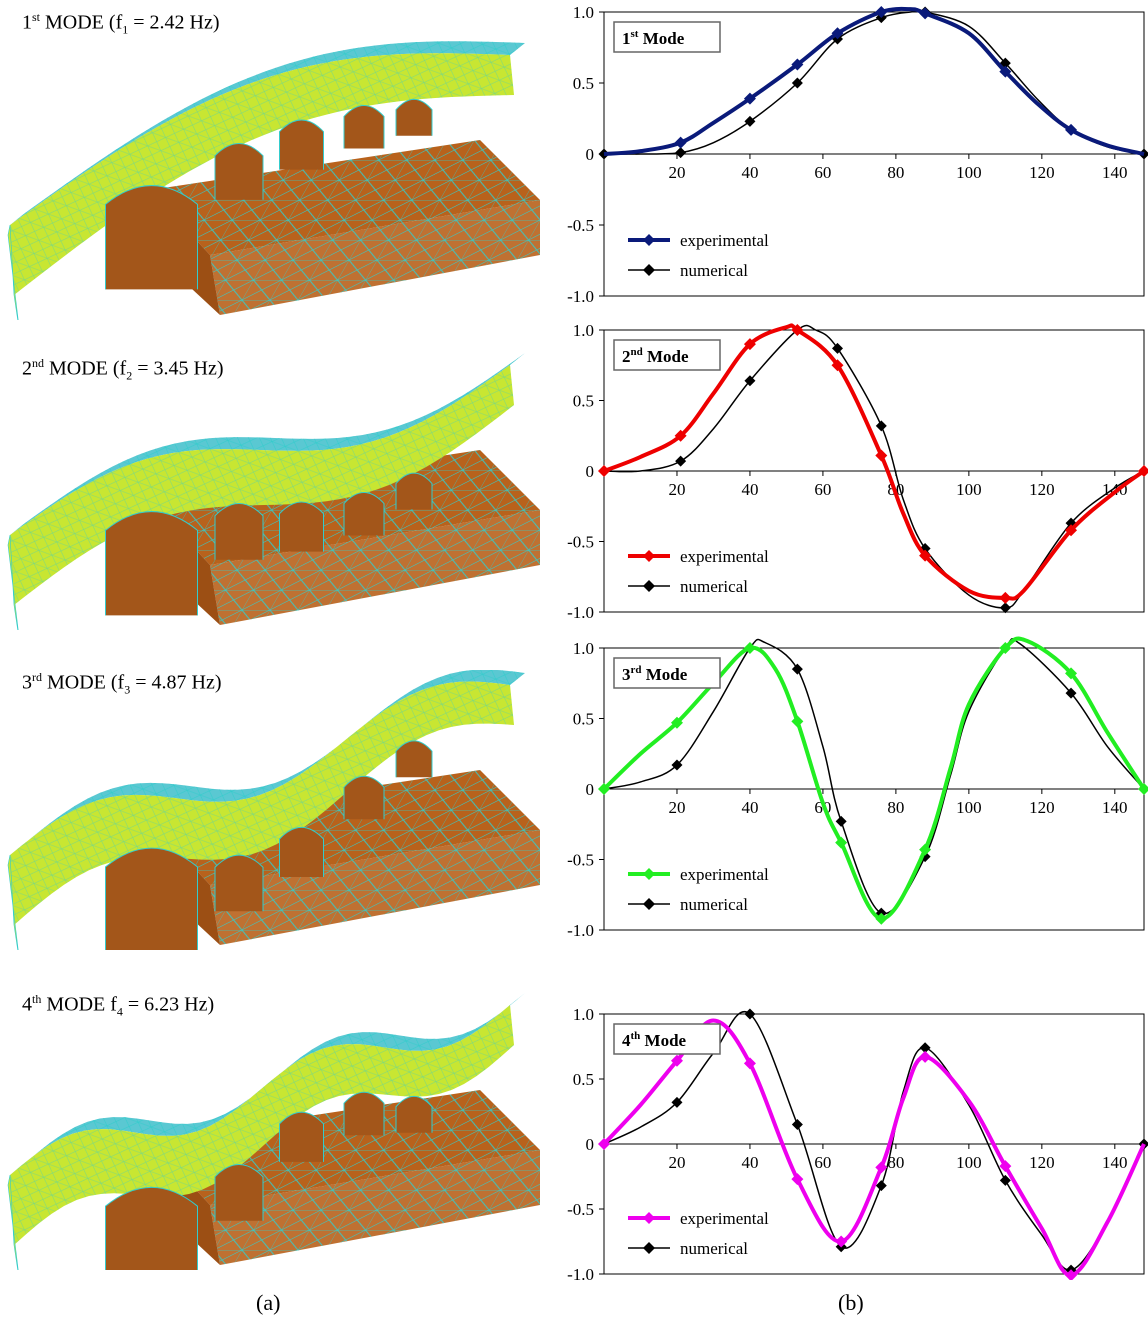  I want to click on mode-4-label: 4th MODE f4 = 6.23 Hz), so click(118, 1005).